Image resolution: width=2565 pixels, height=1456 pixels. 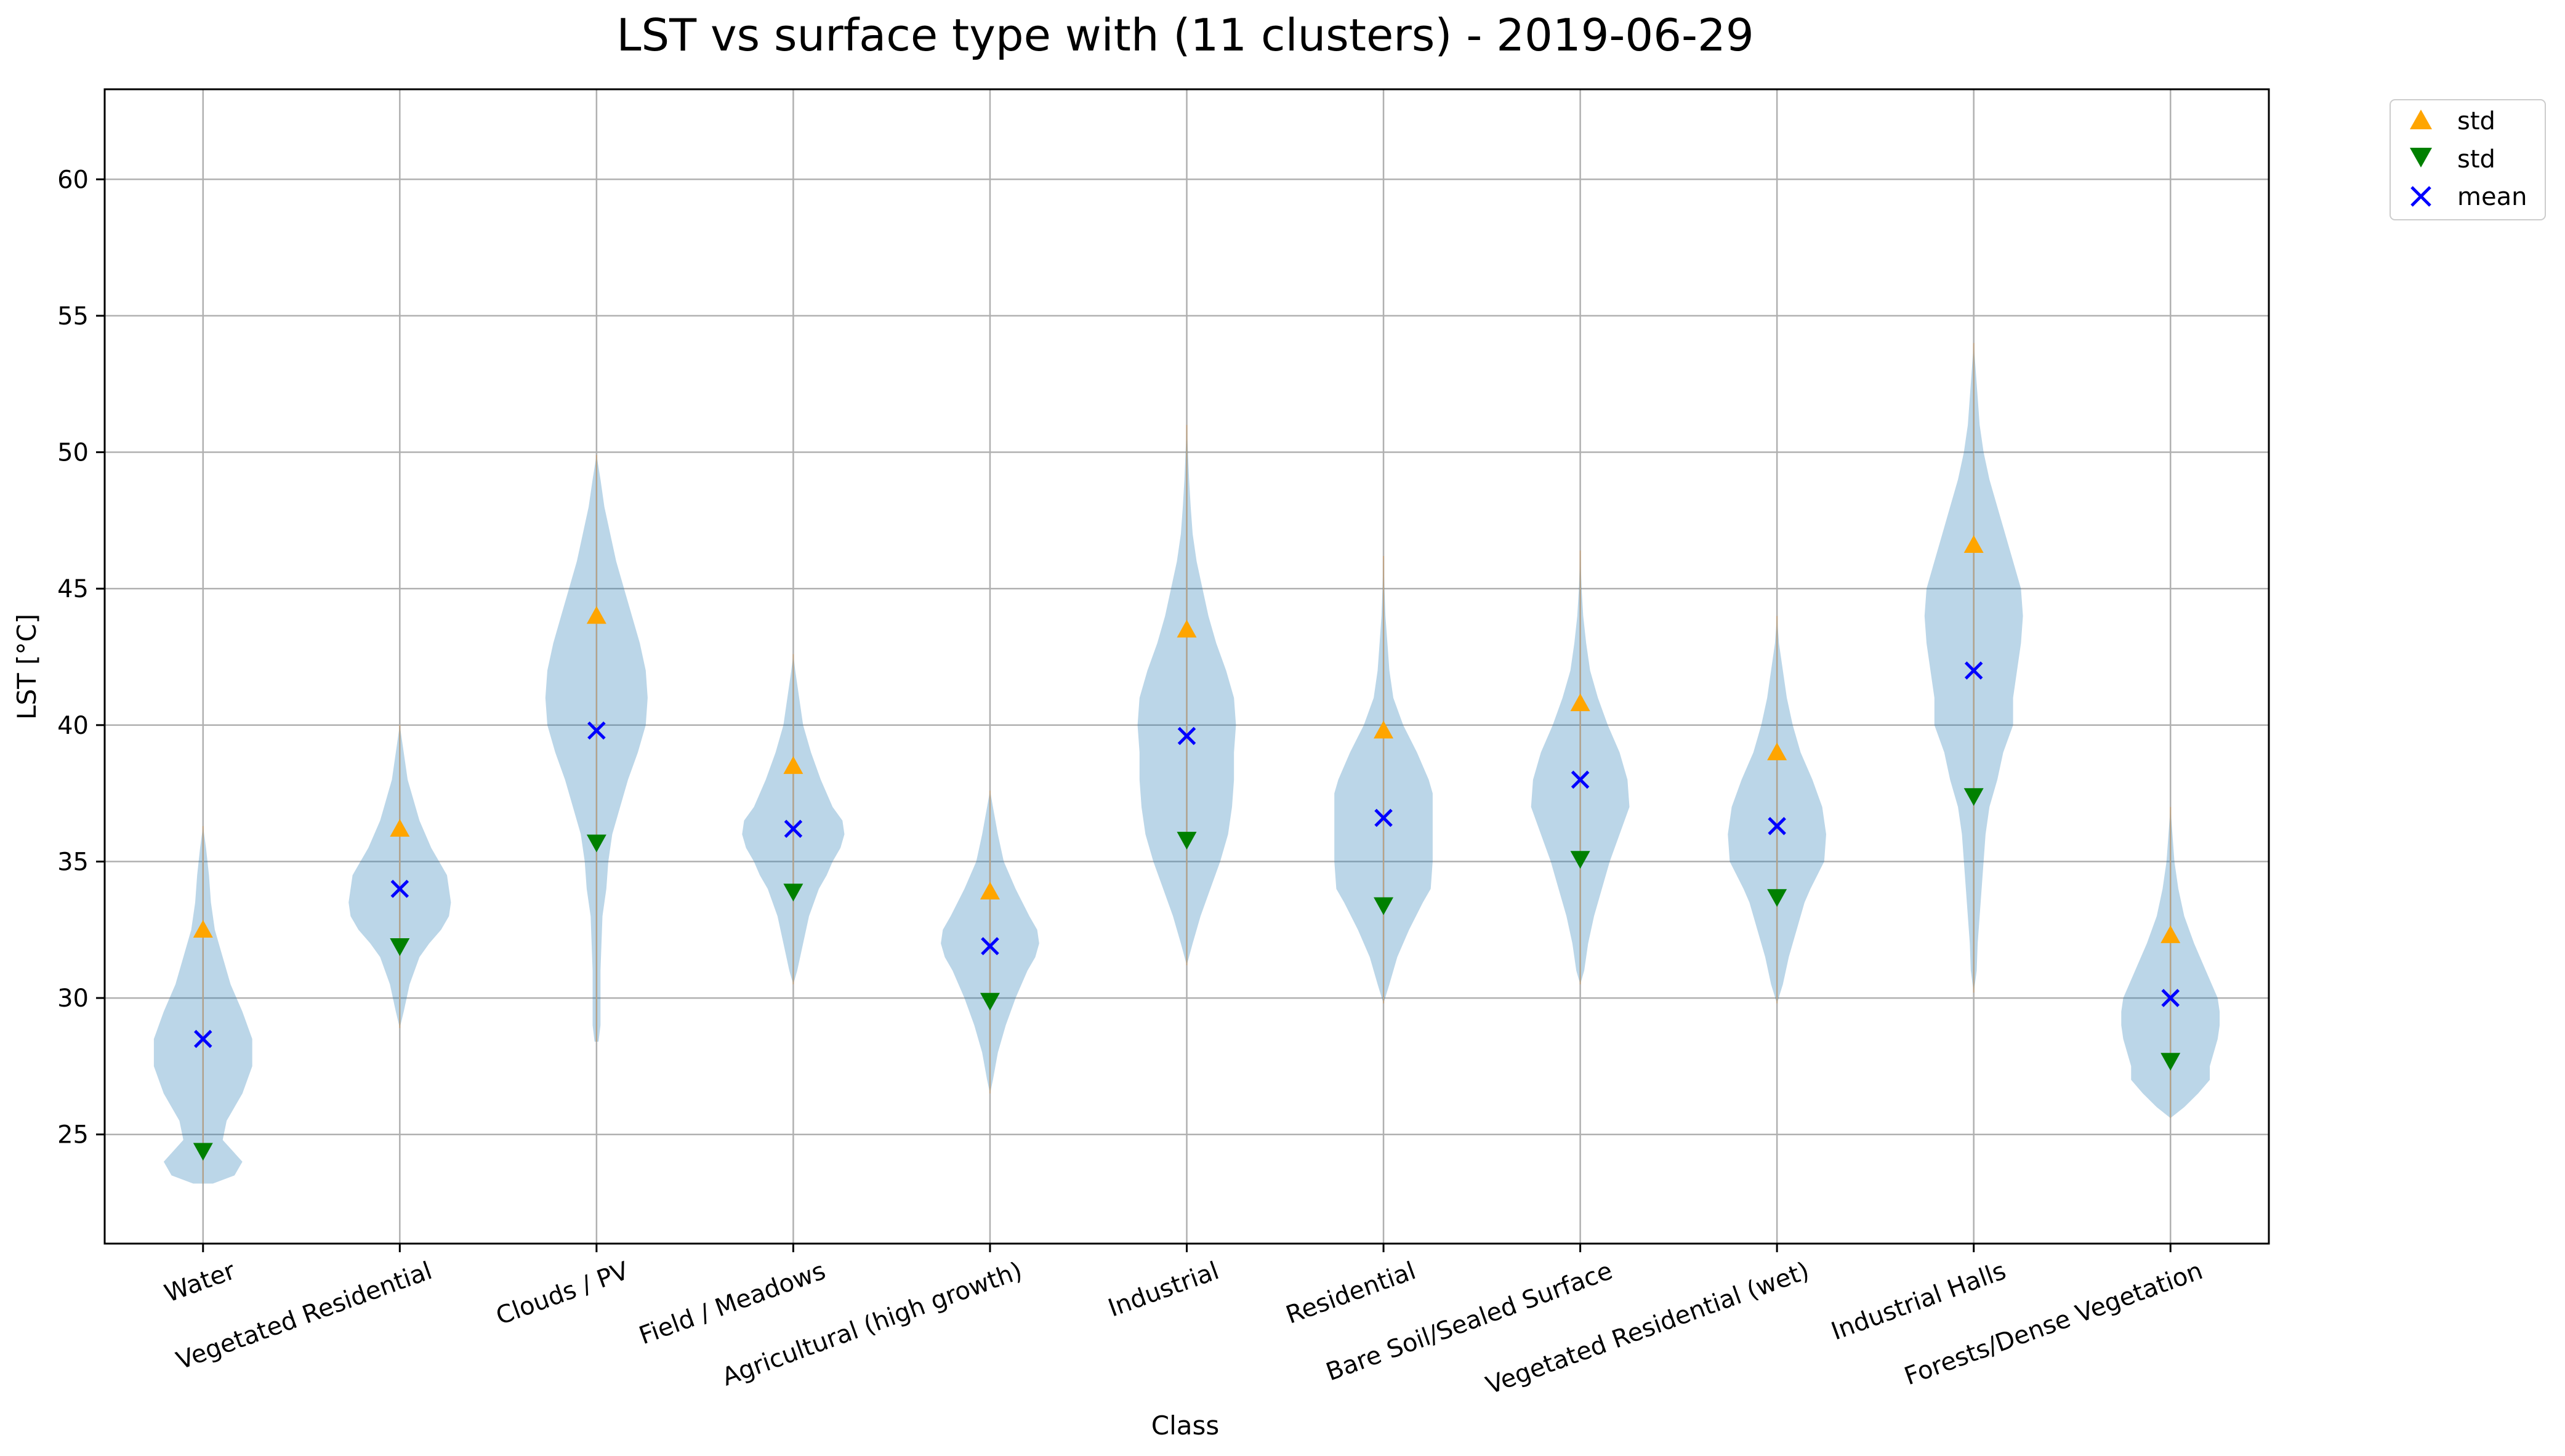 What do you see at coordinates (1185, 1426) in the screenshot?
I see `x-axis-label: Class` at bounding box center [1185, 1426].